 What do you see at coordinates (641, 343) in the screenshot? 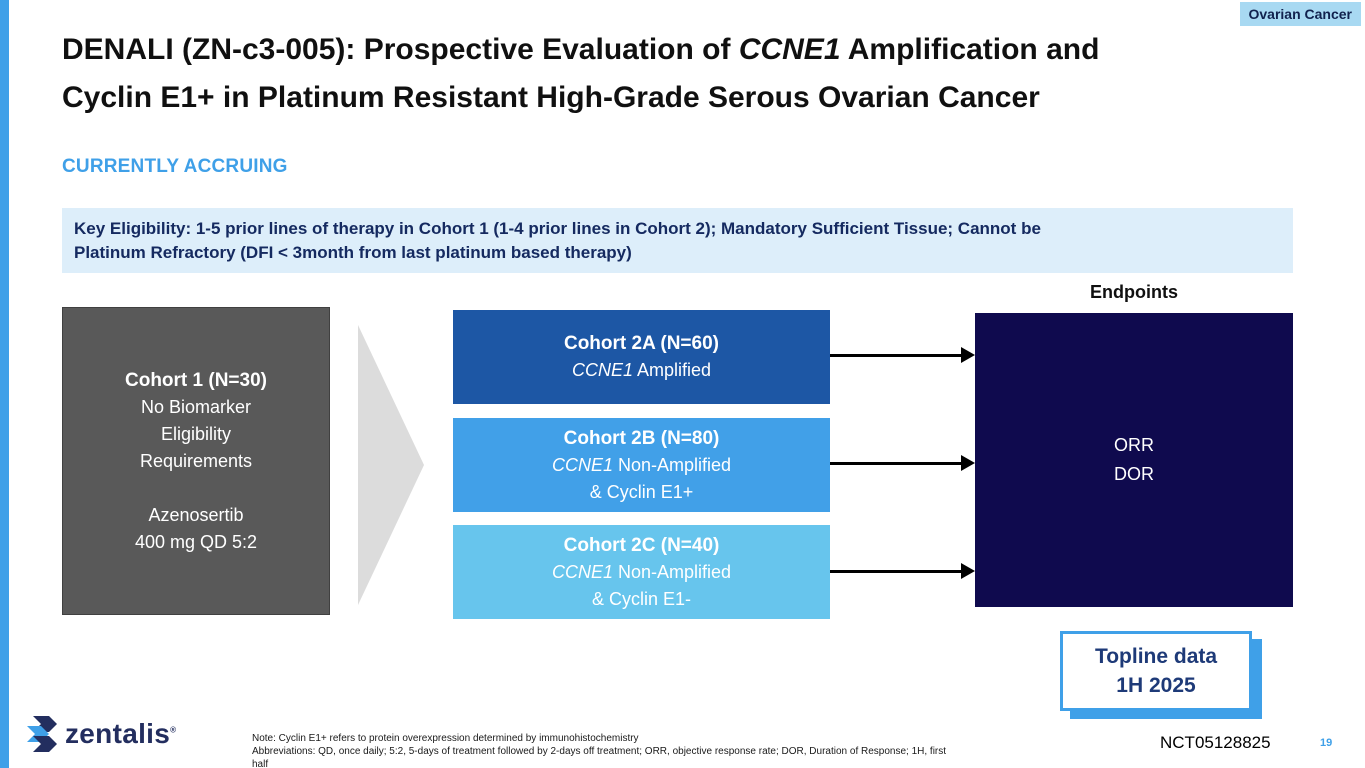
I see `cohort2a-title: Cohort 2A (N=60)` at bounding box center [641, 343].